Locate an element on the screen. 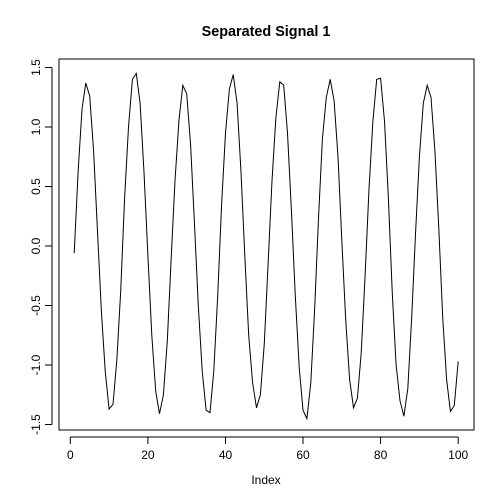  y-tick-label: 1.0 is located at coordinates (36, 126).